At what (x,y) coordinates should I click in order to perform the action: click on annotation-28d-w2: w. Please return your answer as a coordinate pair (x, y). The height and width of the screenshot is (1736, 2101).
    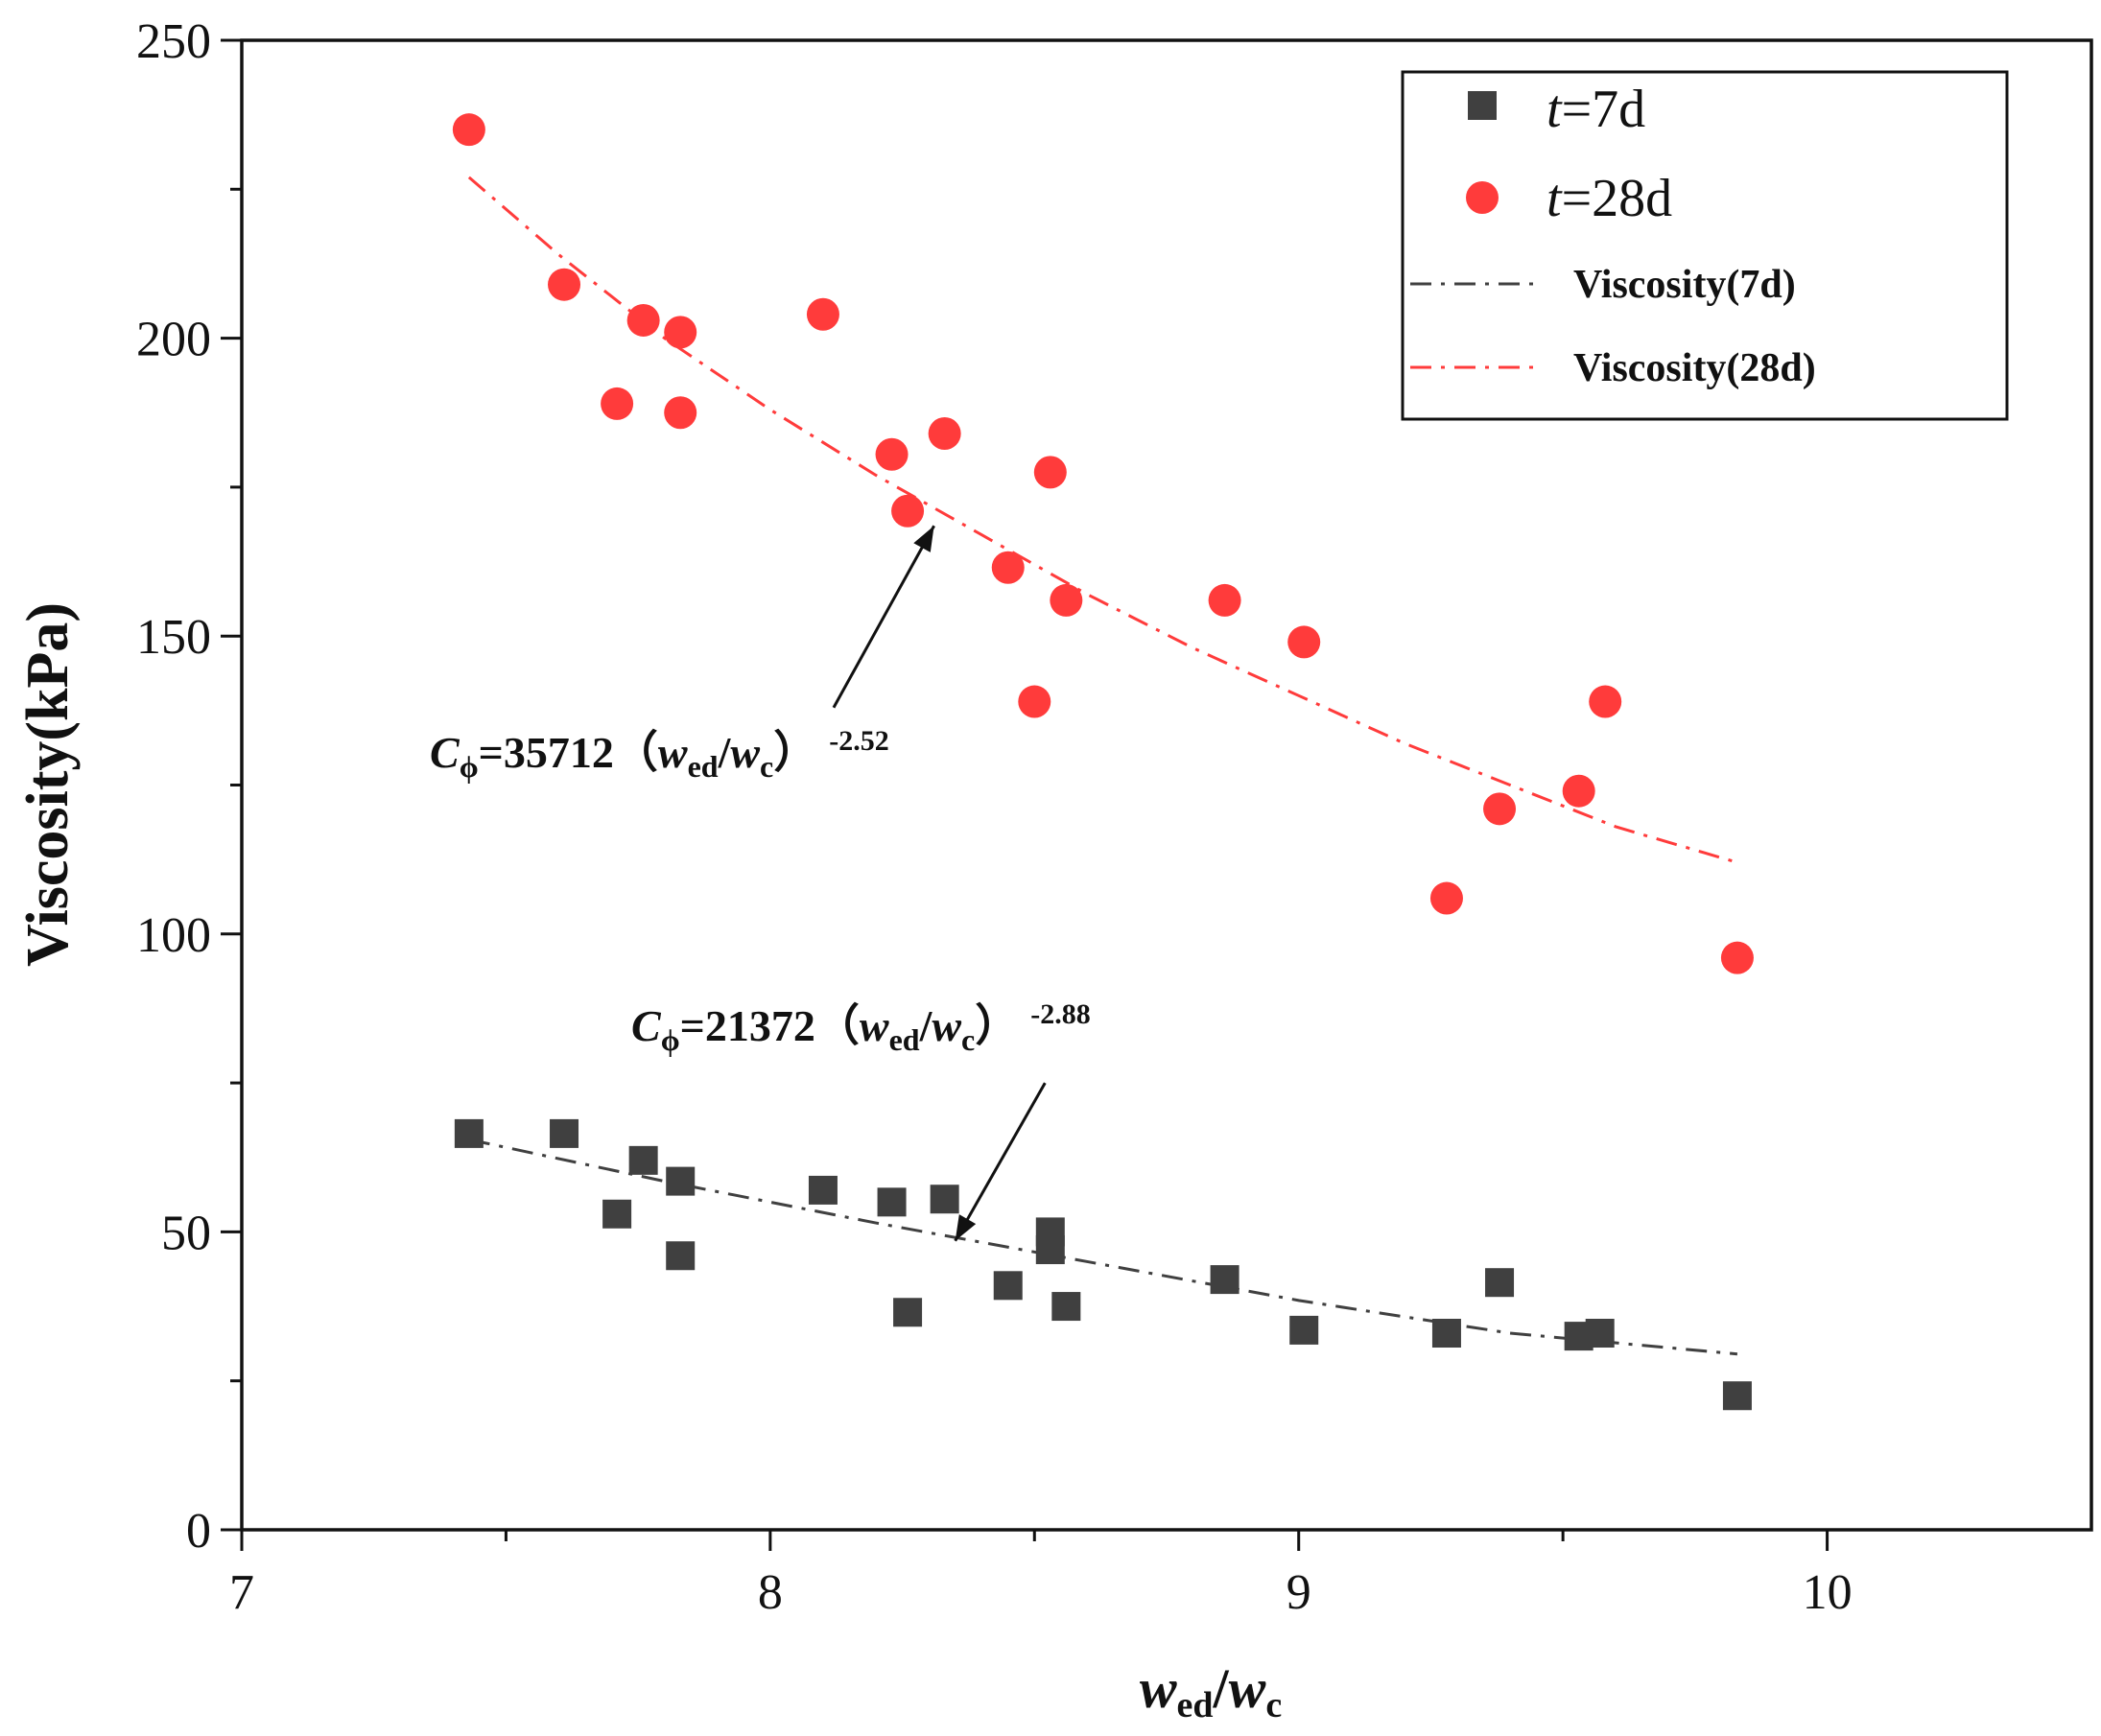
    Looking at the image, I should click on (745, 752).